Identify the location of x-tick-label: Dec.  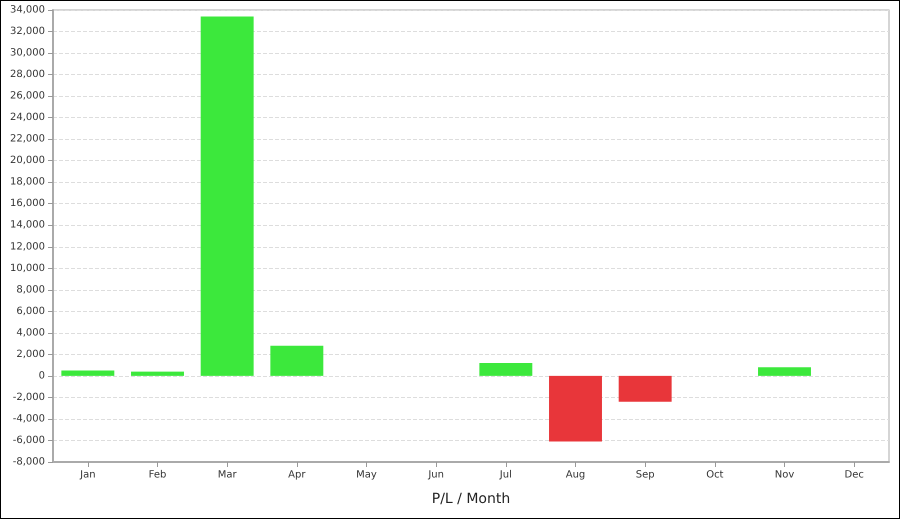
(854, 475).